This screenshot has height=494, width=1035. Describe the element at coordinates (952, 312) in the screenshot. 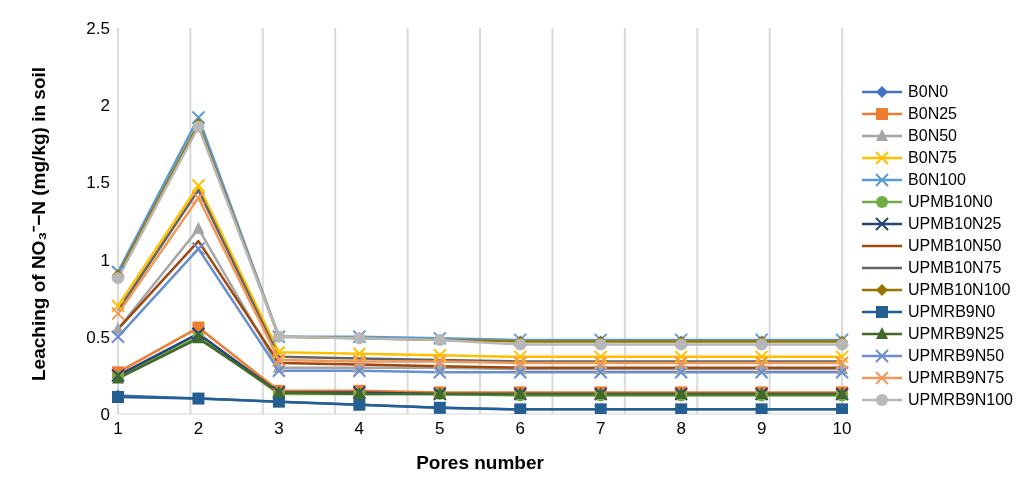

I see `legend-label: UPMRB9N0` at that location.